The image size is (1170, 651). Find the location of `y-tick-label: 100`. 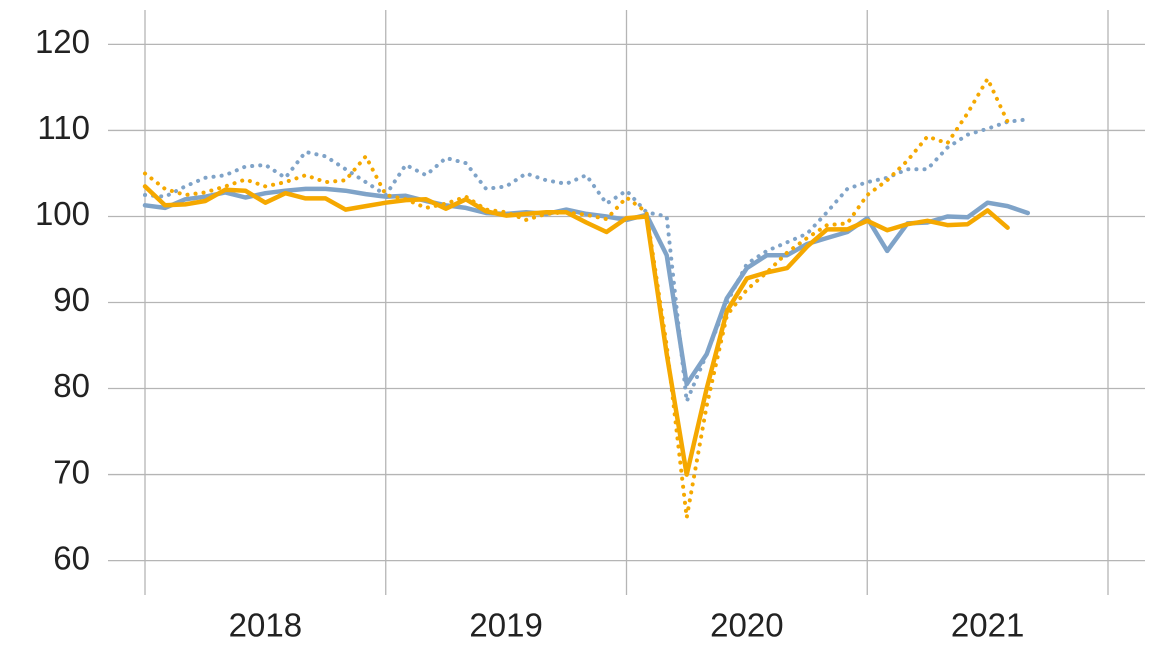

y-tick-label: 100 is located at coordinates (62, 213).